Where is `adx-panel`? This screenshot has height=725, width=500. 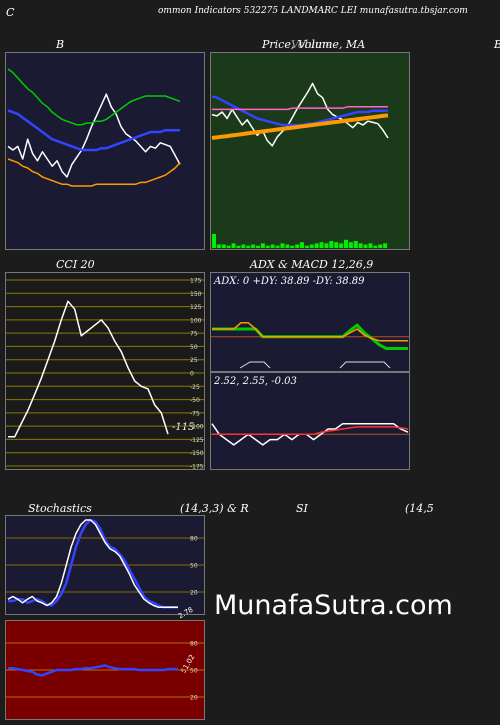 adx-panel is located at coordinates (310, 322).